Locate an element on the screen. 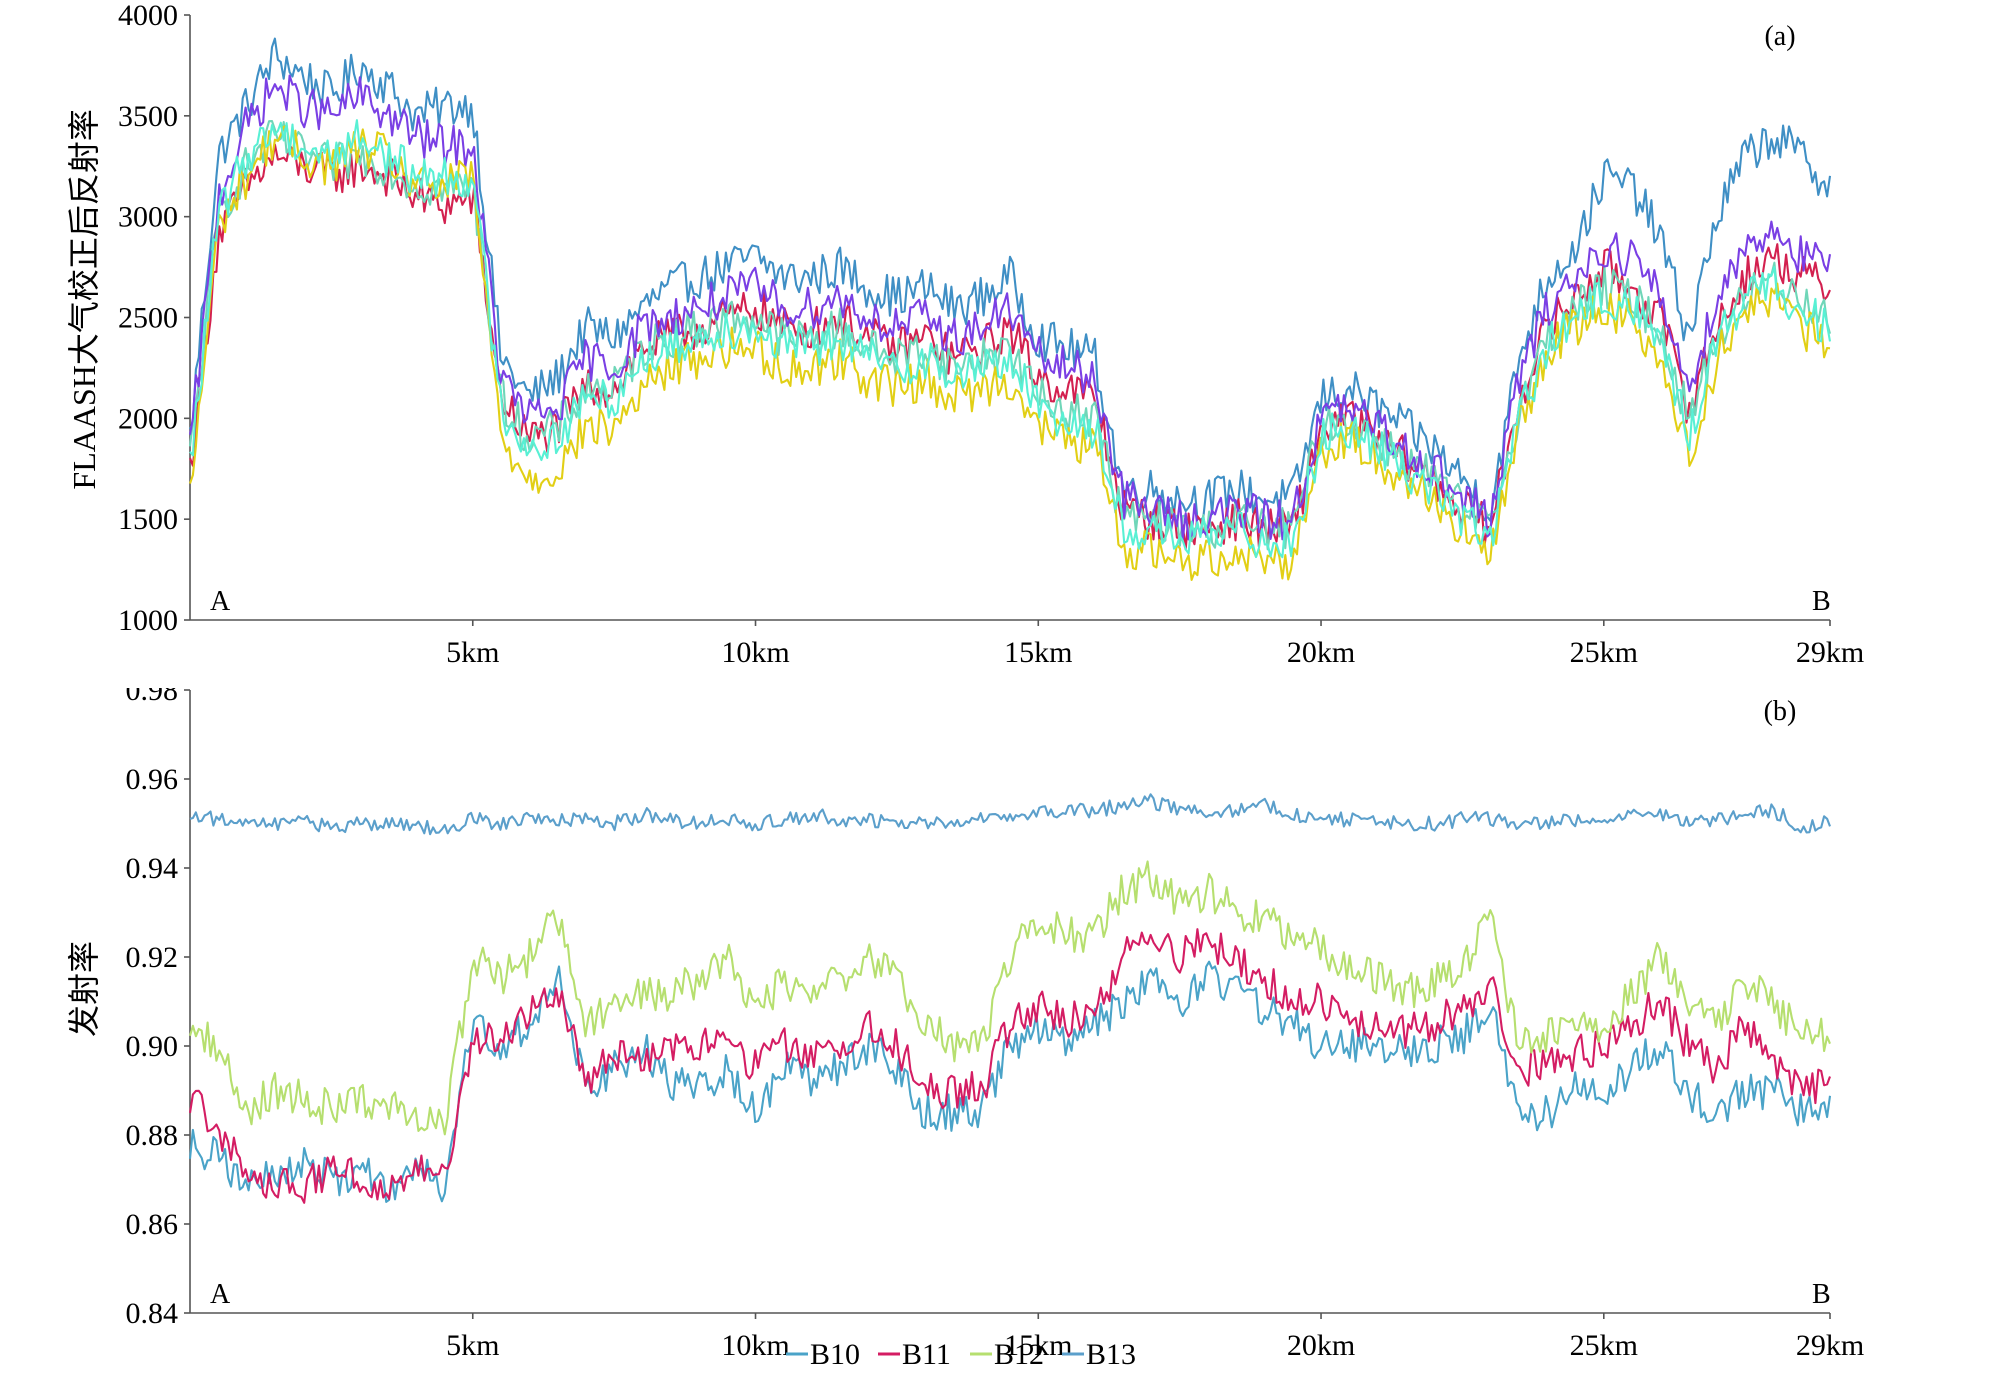  y-tick-label: 0.94 is located at coordinates (152, 868).